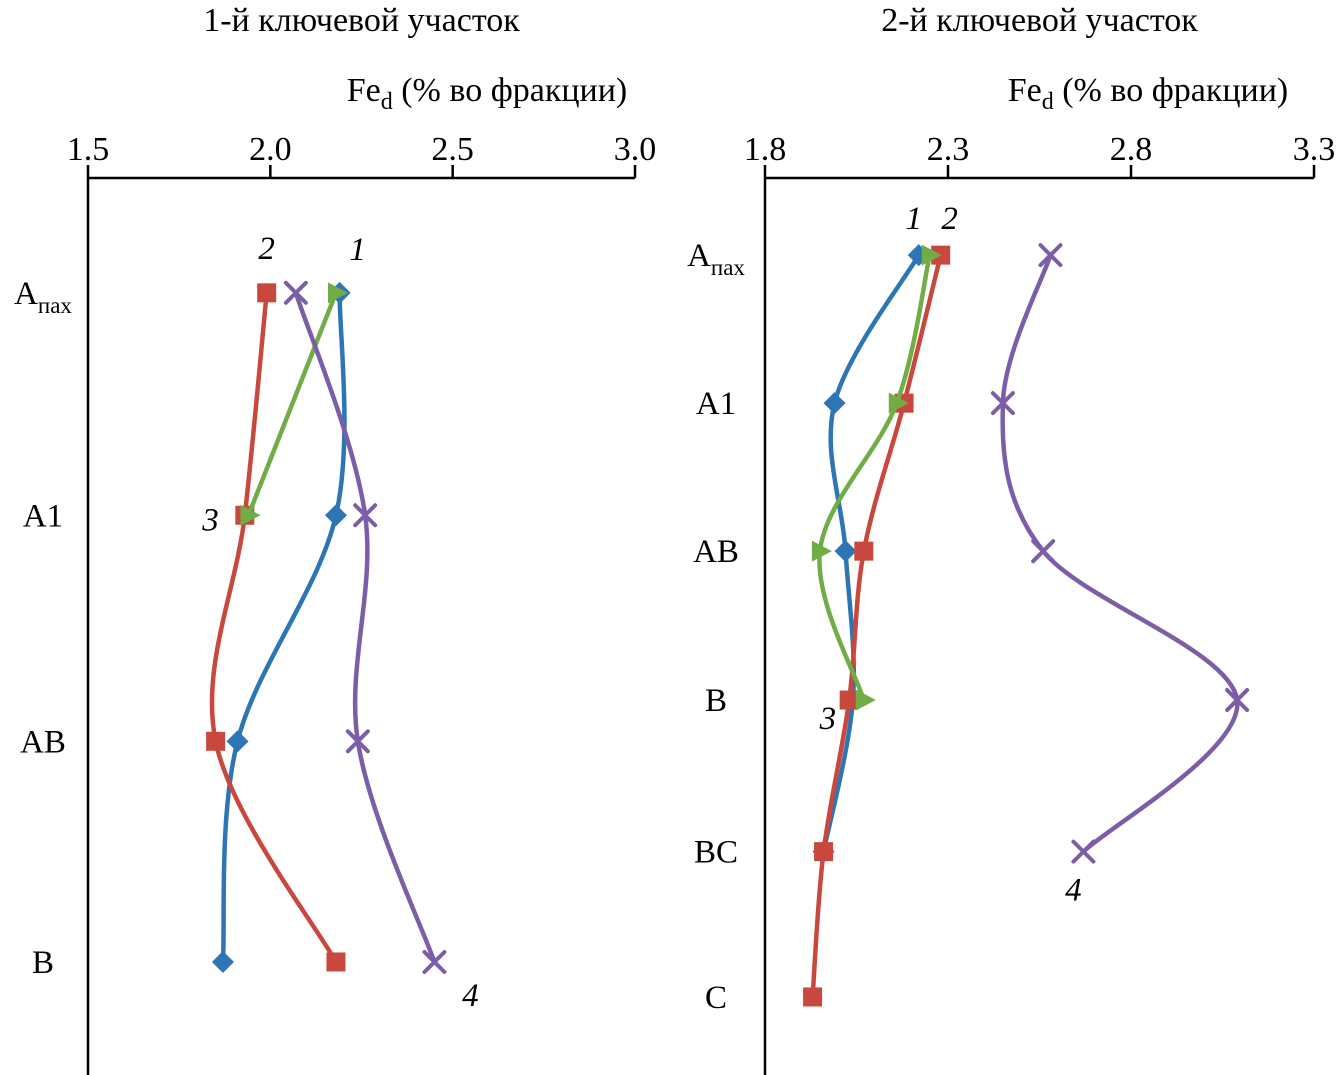 The height and width of the screenshot is (1075, 1341). What do you see at coordinates (1314, 149) in the screenshot?
I see `x-tick-label: 3.3` at bounding box center [1314, 149].